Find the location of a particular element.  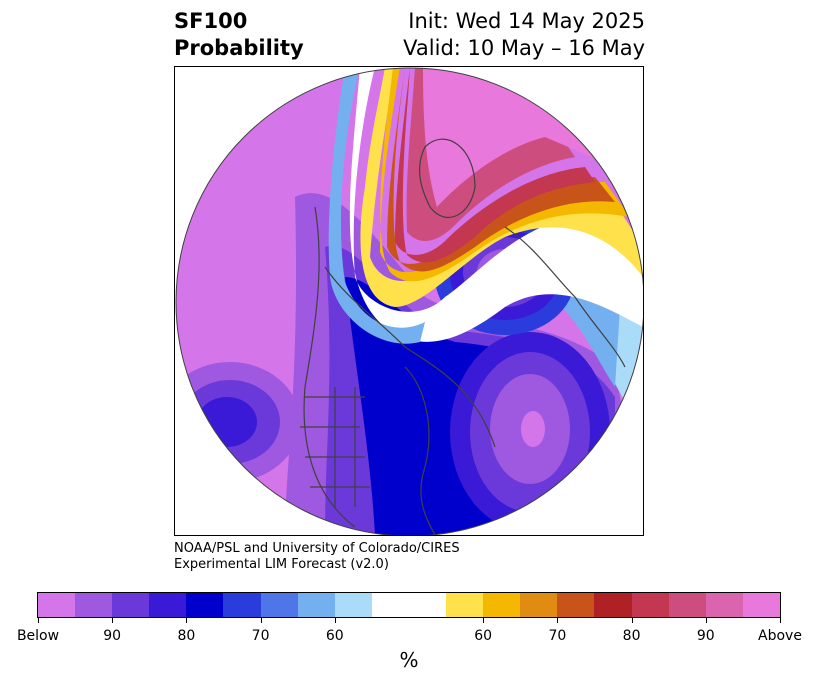

colorbar-tick-label: Below is located at coordinates (38, 636).